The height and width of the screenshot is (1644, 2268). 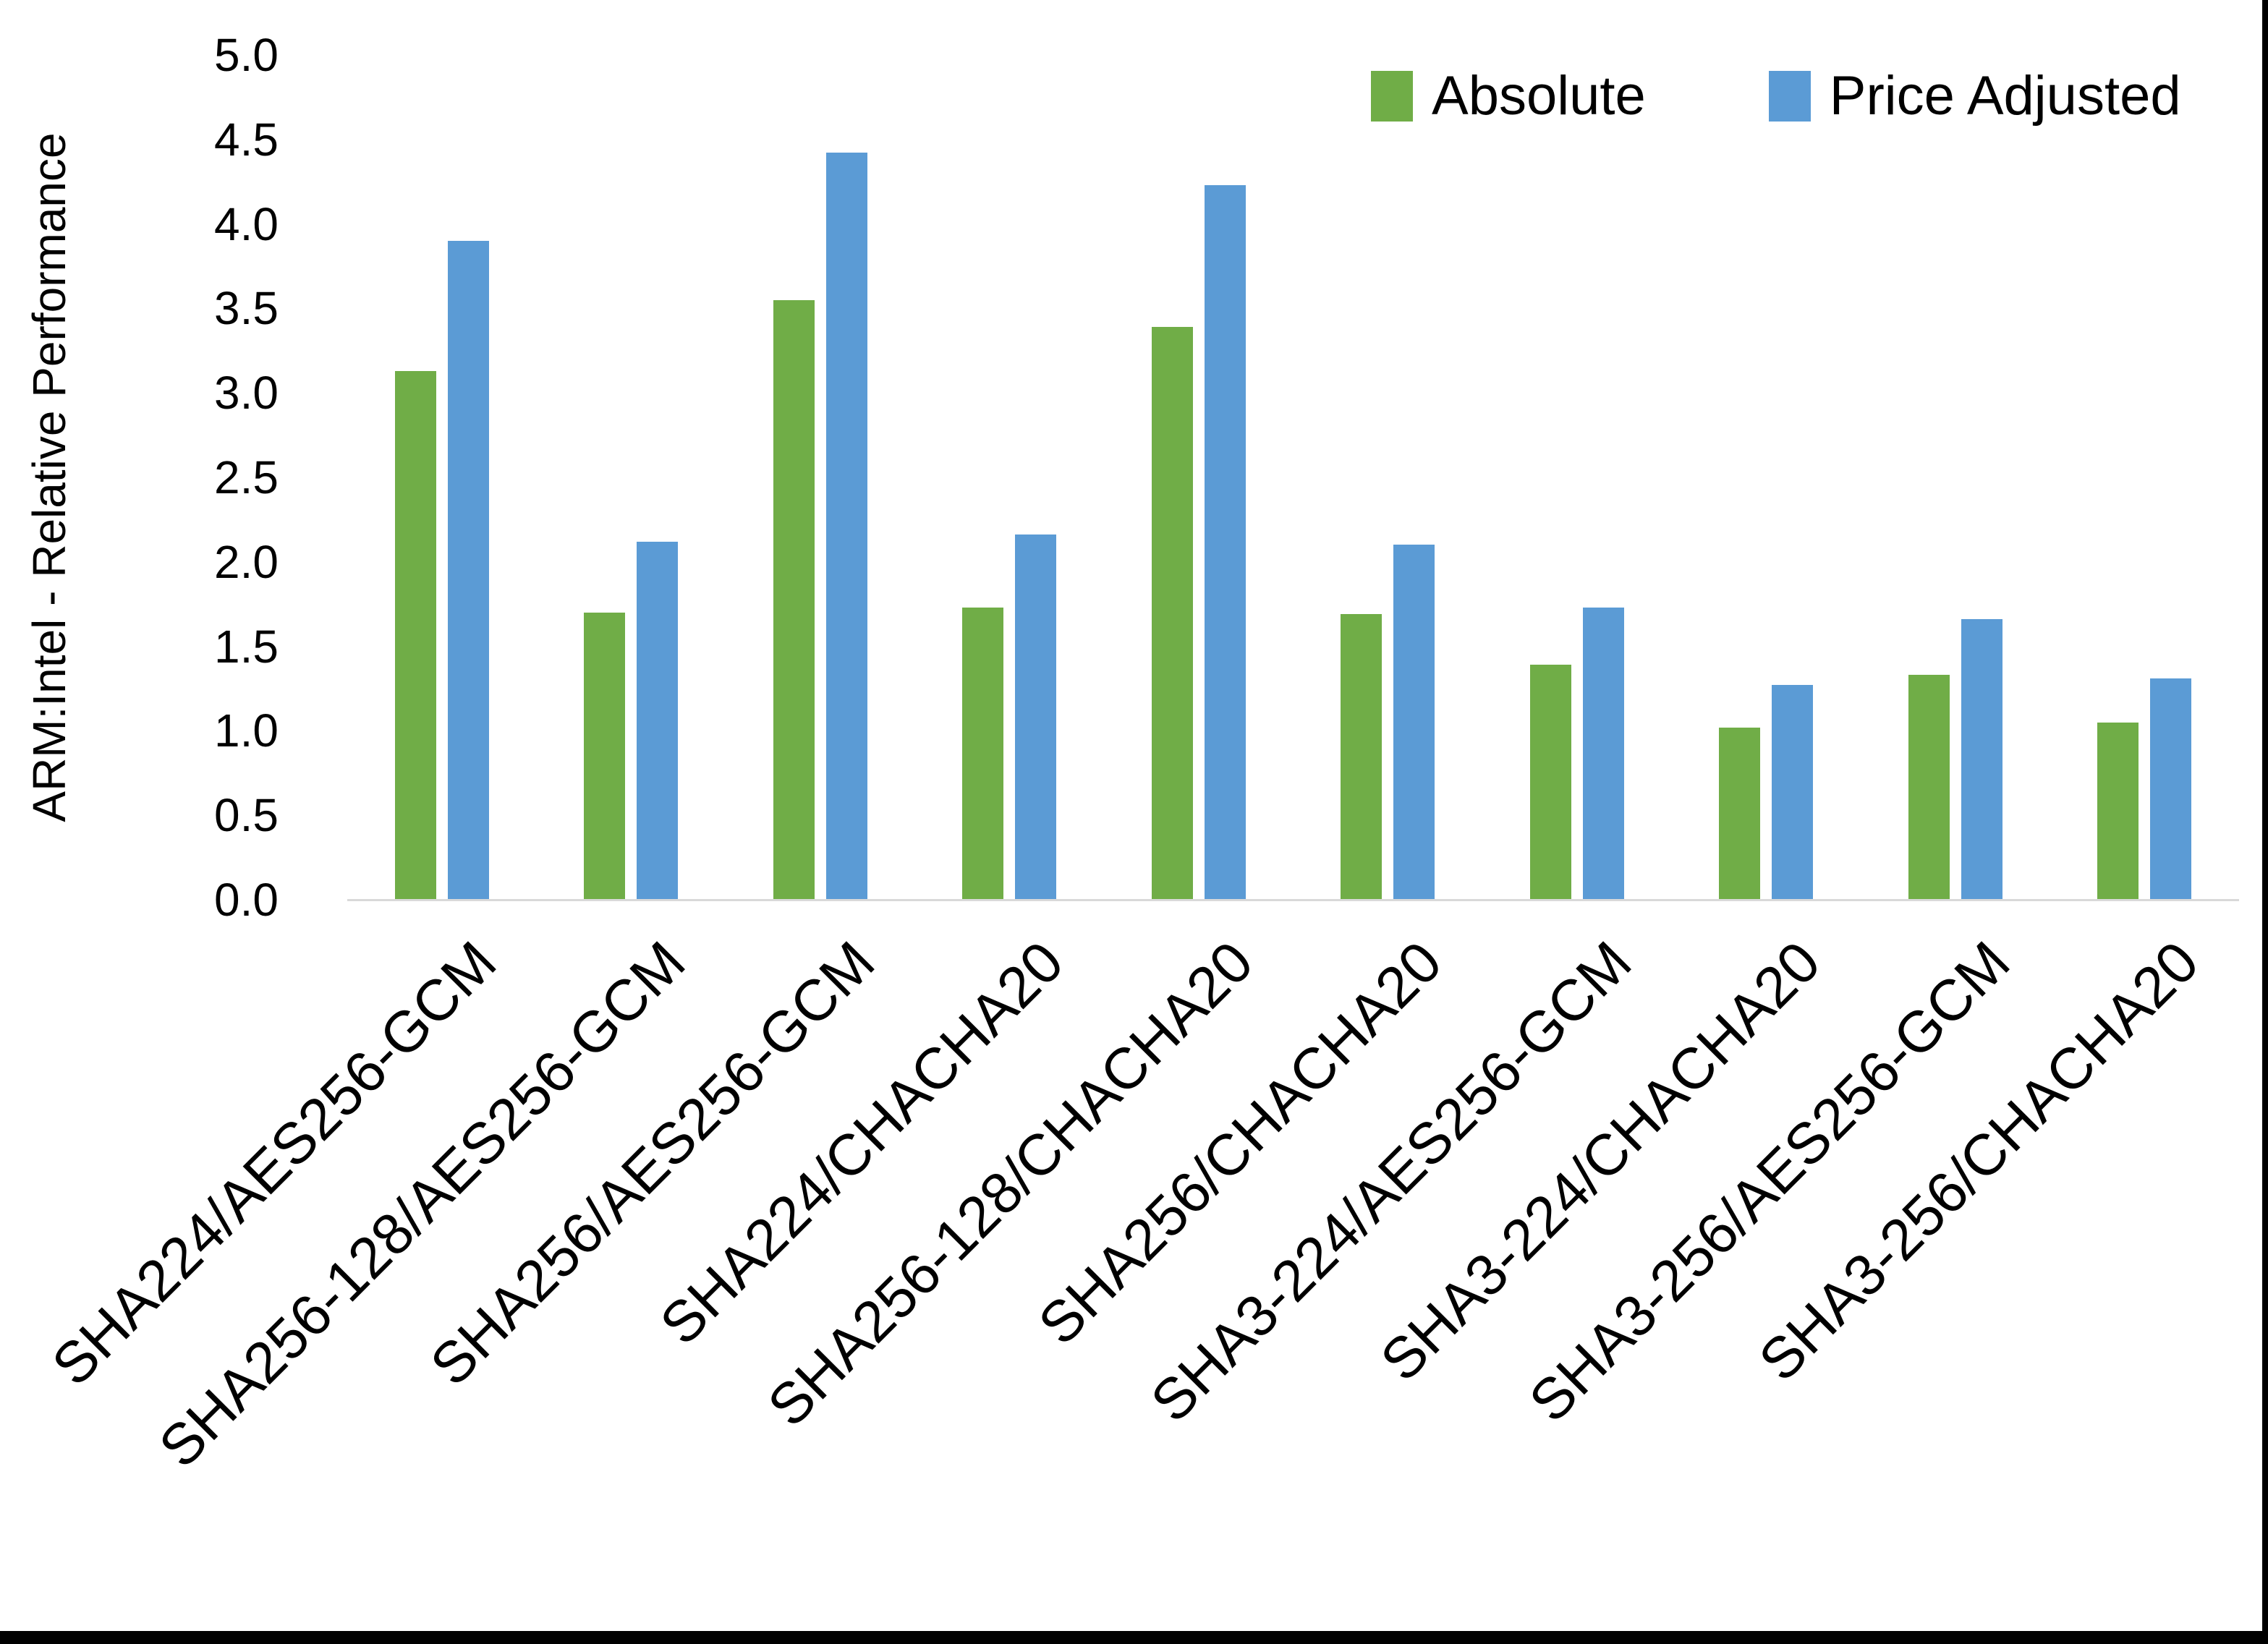 I want to click on y-tick-label: 3.5, so click(x=246, y=308).